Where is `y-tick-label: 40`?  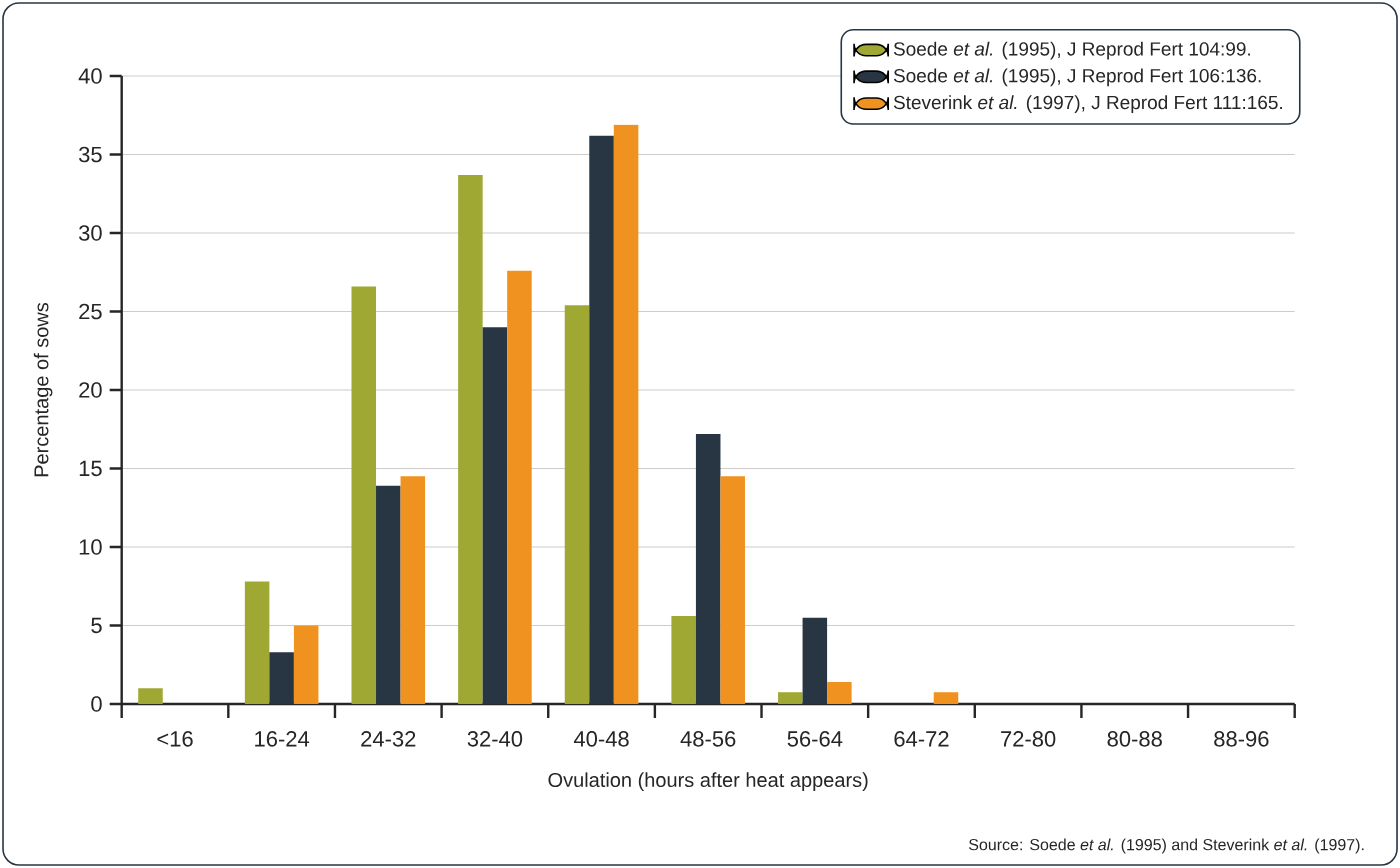
y-tick-label: 40 is located at coordinates (90, 76).